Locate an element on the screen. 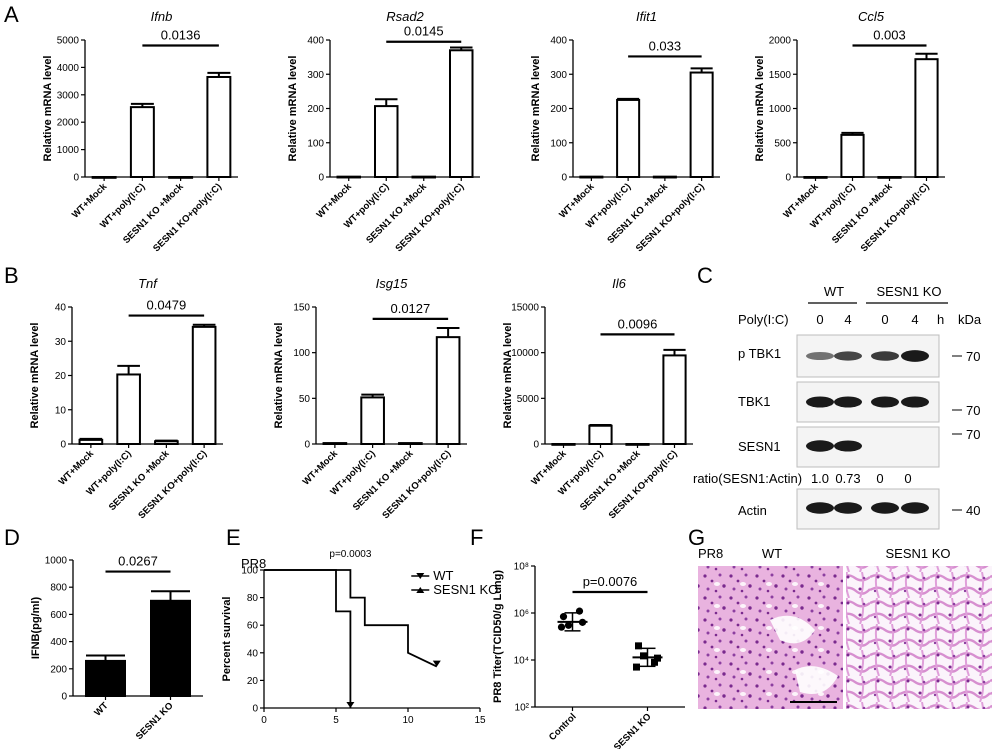 Image resolution: width=1000 pixels, height=749 pixels. chart-title: Il6 is located at coordinates (619, 283).